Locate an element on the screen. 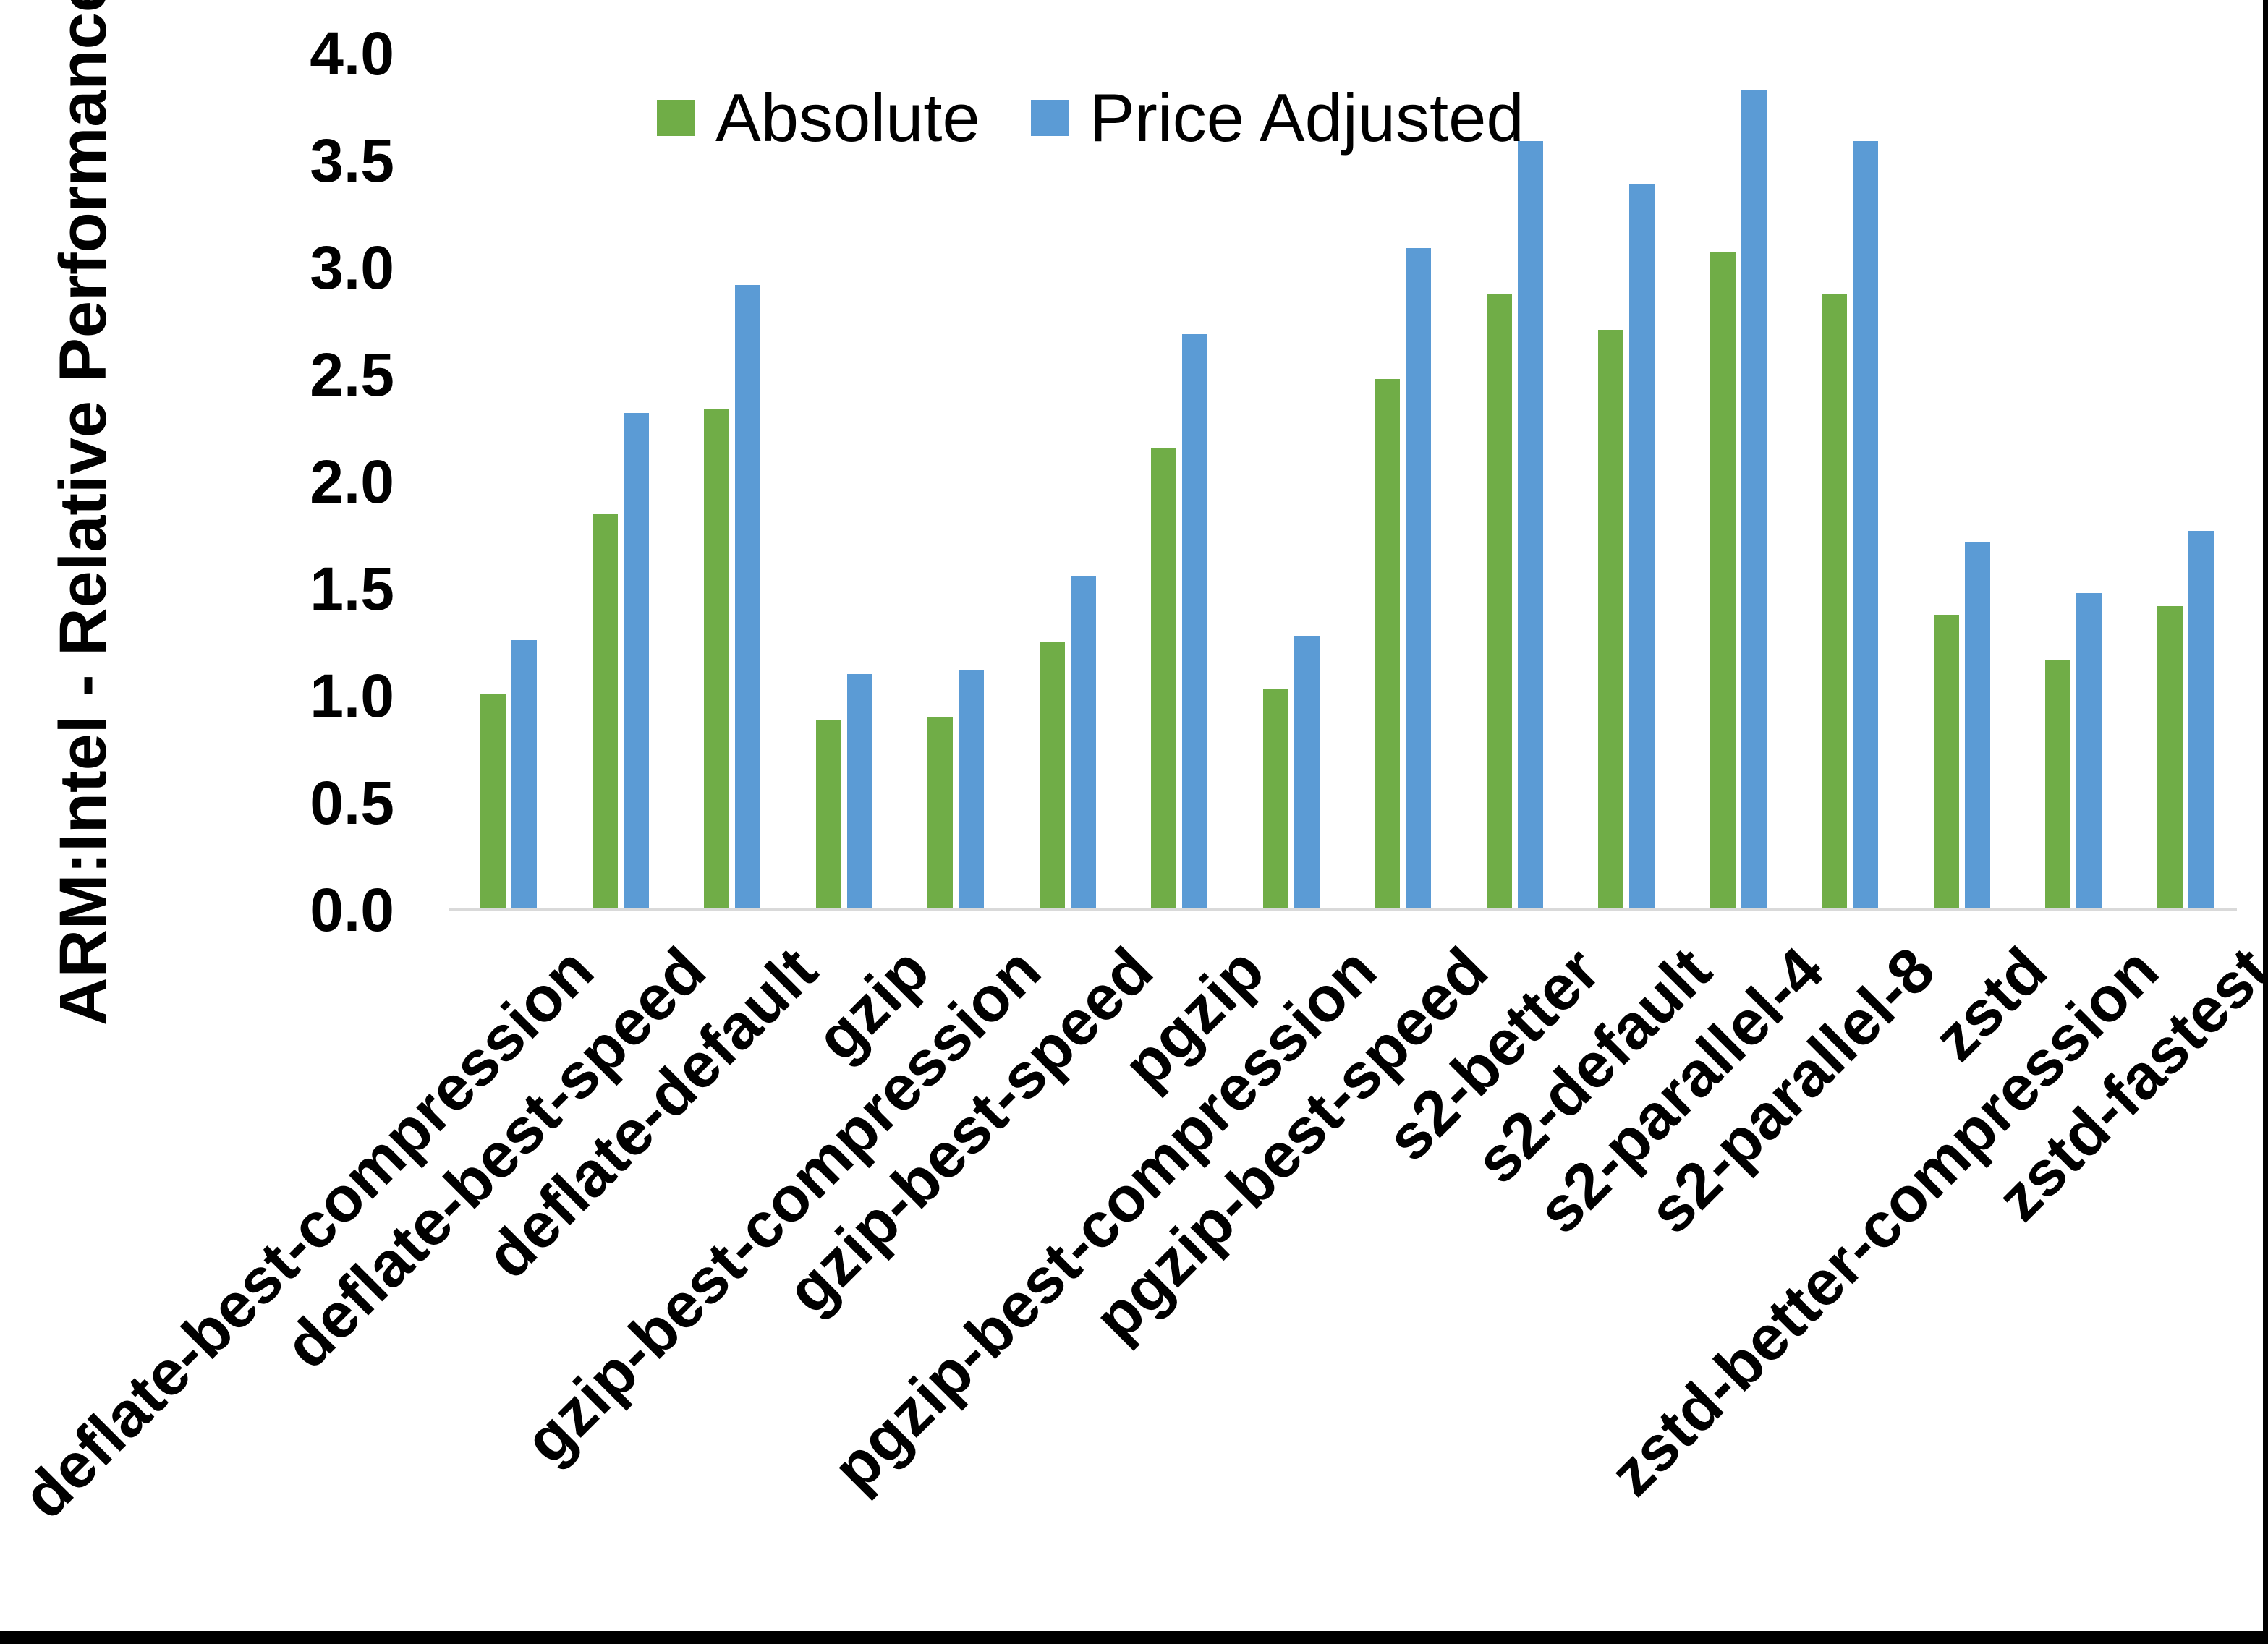 The image size is (2268, 1644). bar-deflate-best-compression-price-adjusted is located at coordinates (524, 775).